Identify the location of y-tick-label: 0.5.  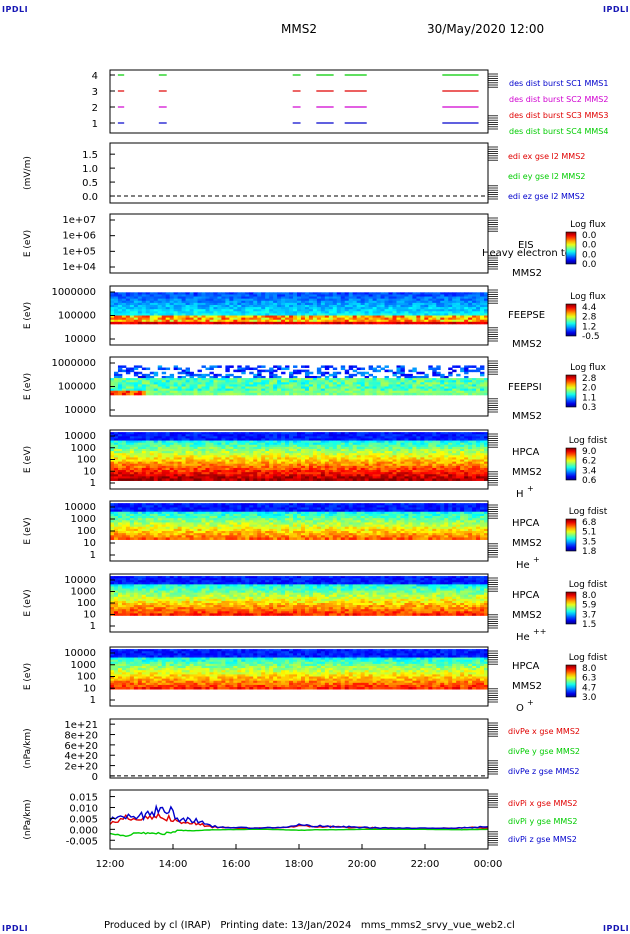
(90, 183).